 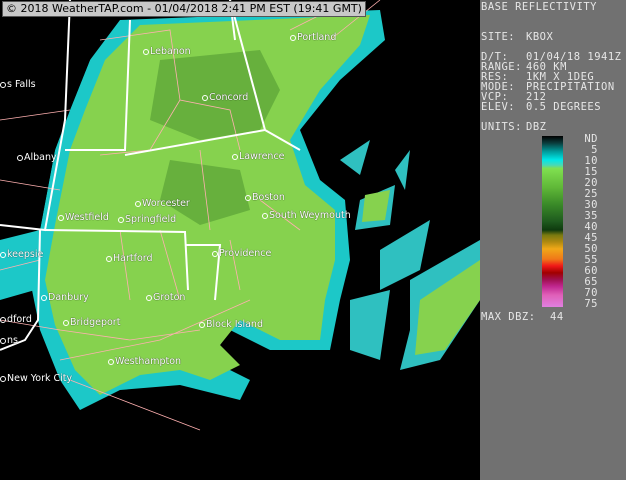 I want to click on city-label: Albany, so click(x=37, y=158).